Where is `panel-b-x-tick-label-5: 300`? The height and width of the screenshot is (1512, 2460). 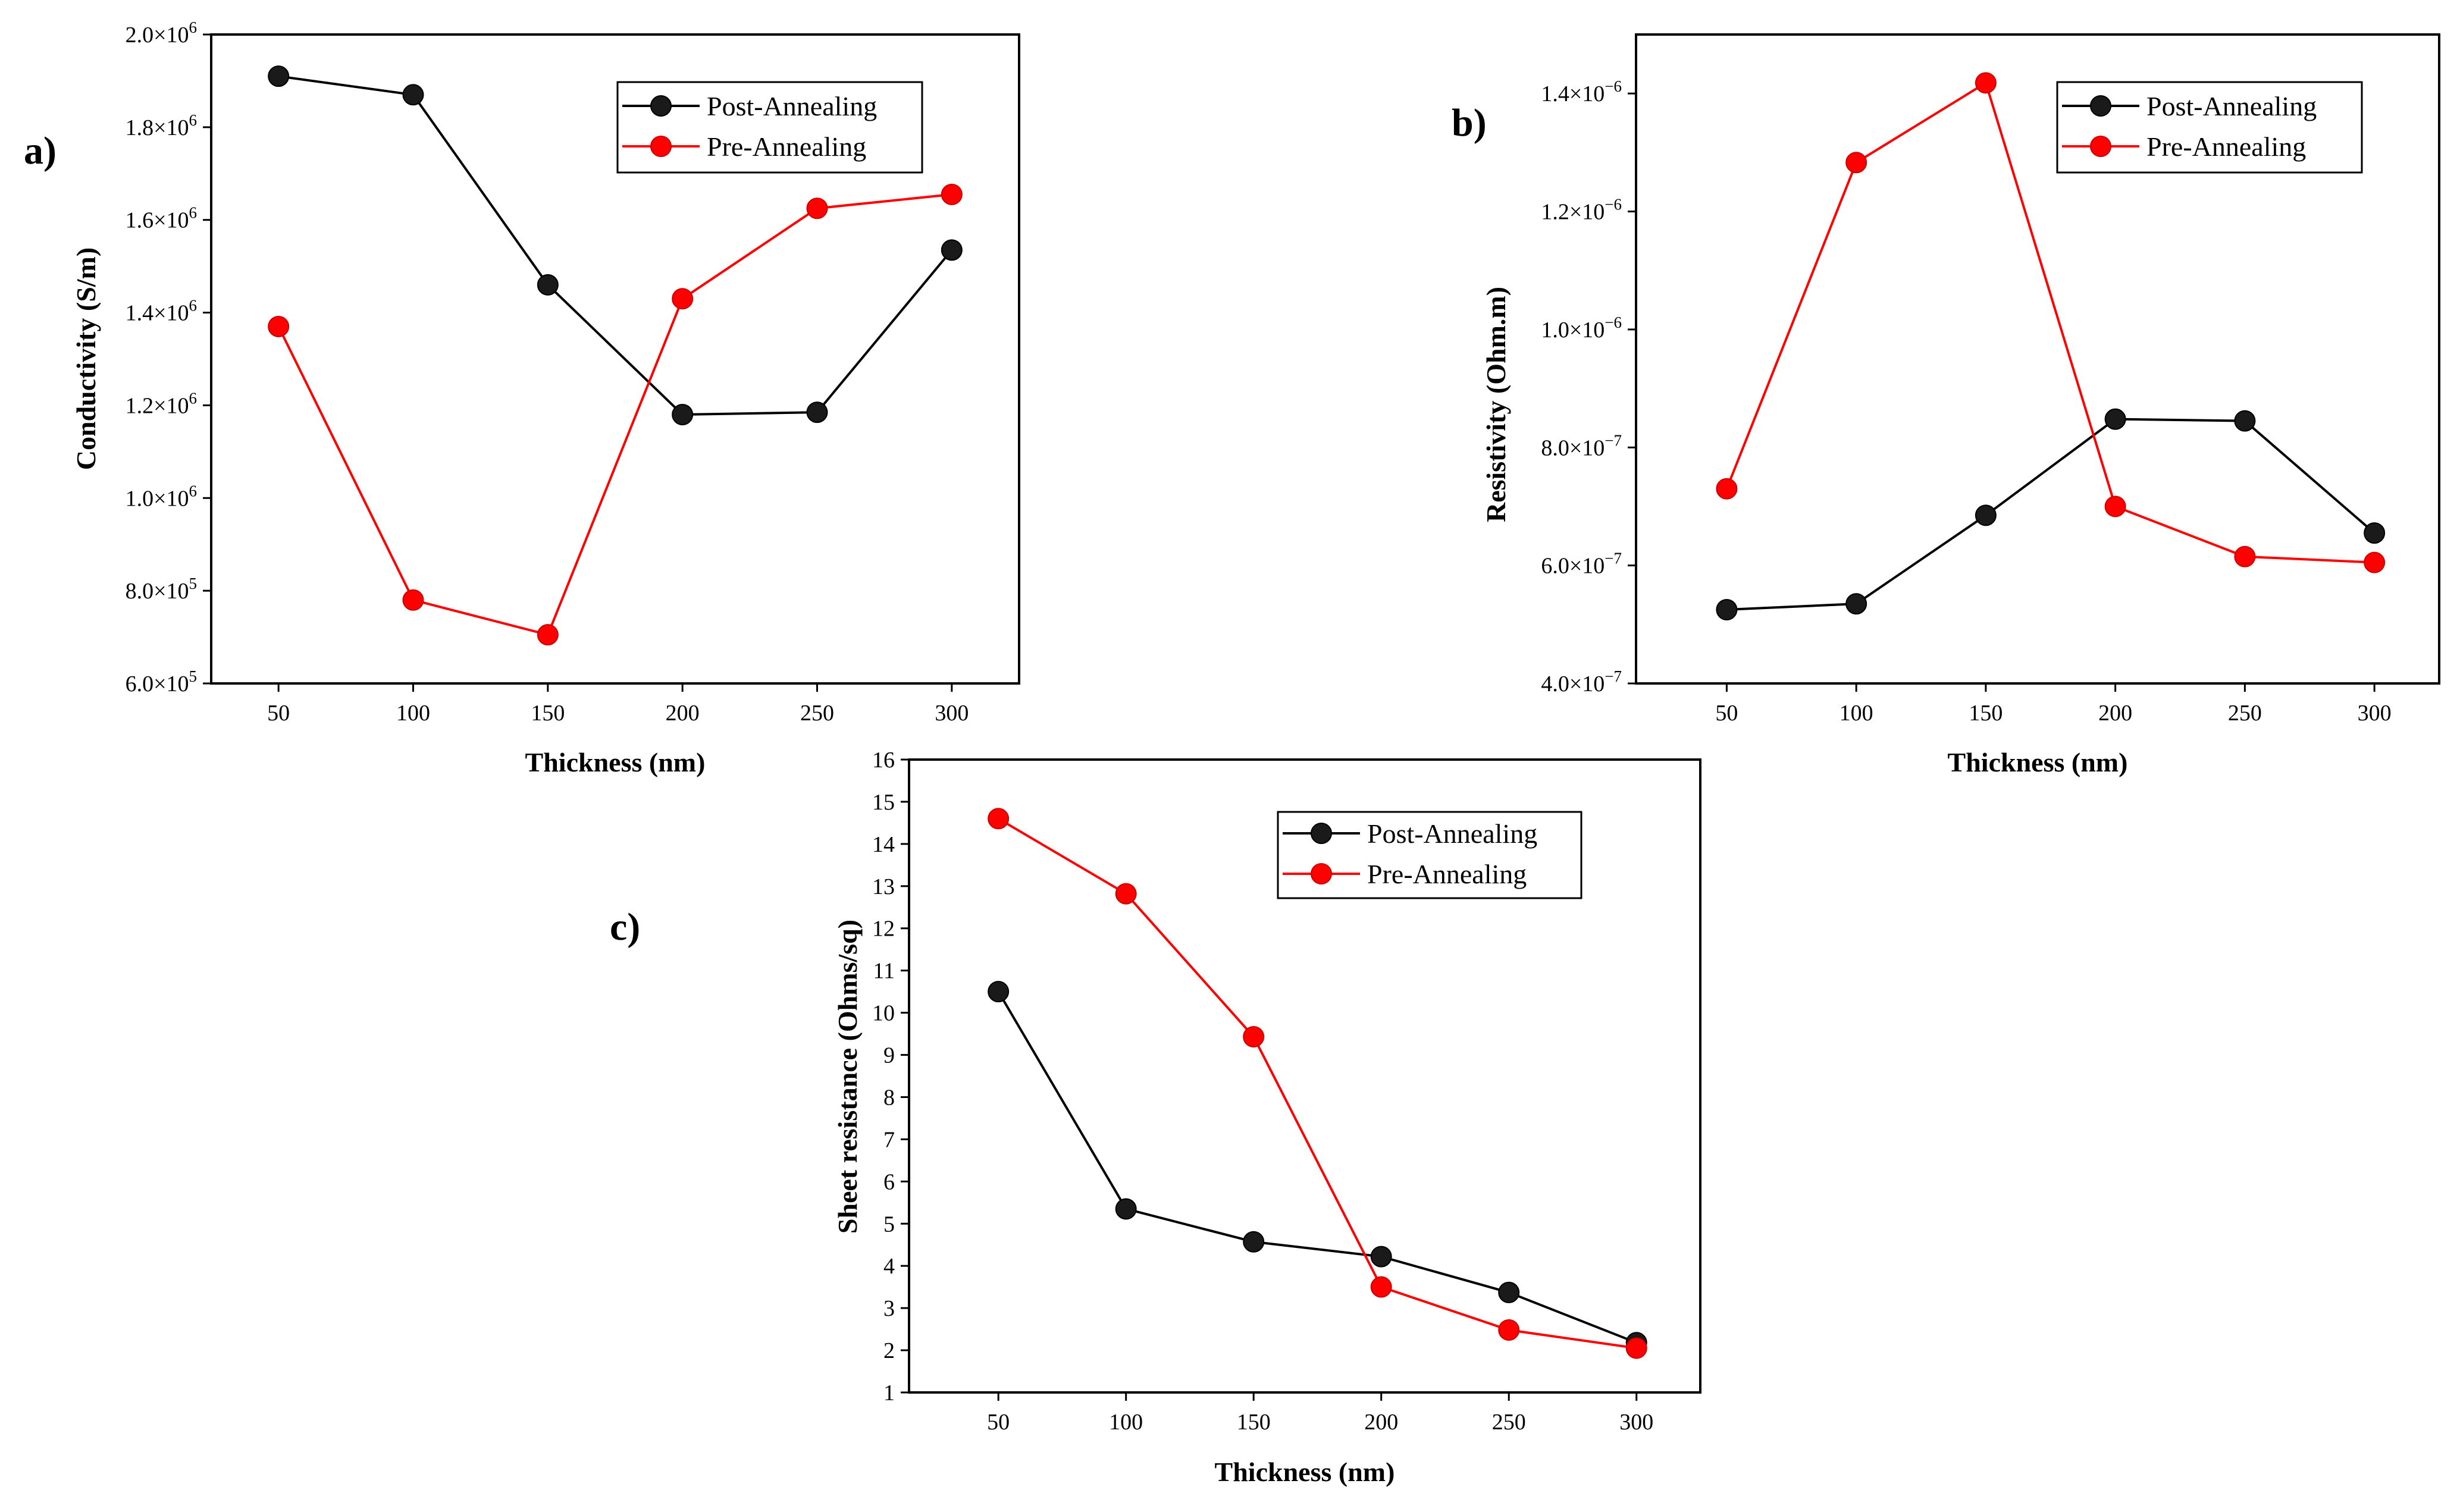
panel-b-x-tick-label-5: 300 is located at coordinates (2375, 713).